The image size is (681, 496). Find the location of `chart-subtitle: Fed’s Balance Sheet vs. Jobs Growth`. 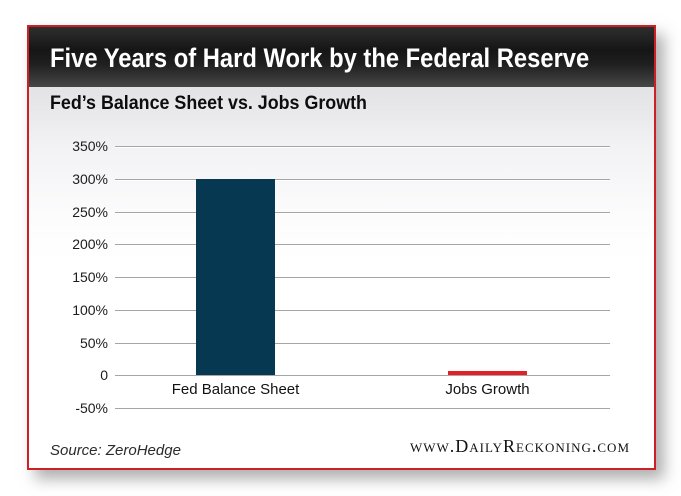

chart-subtitle: Fed’s Balance Sheet vs. Jobs Growth is located at coordinates (208, 103).